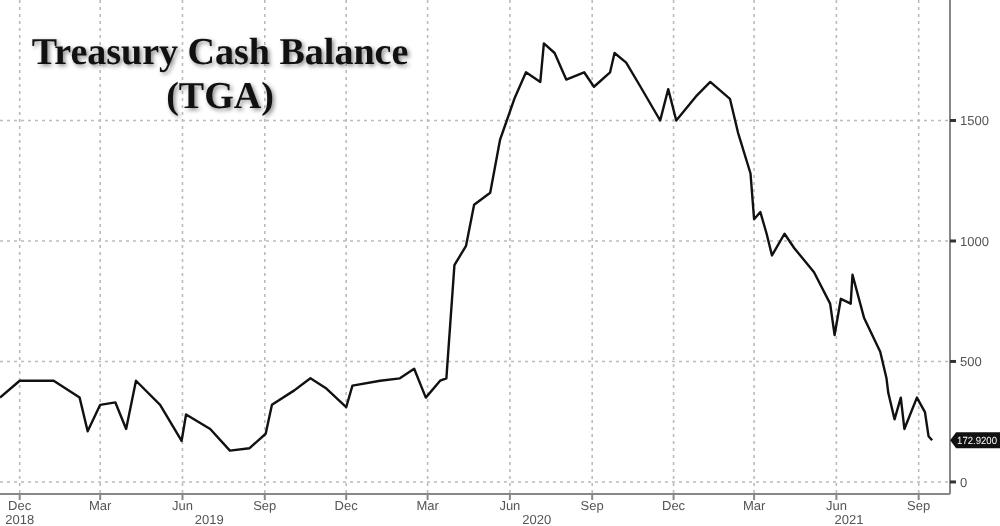  I want to click on text: Treasury Cash Balance (TGA), so click(220, 75).